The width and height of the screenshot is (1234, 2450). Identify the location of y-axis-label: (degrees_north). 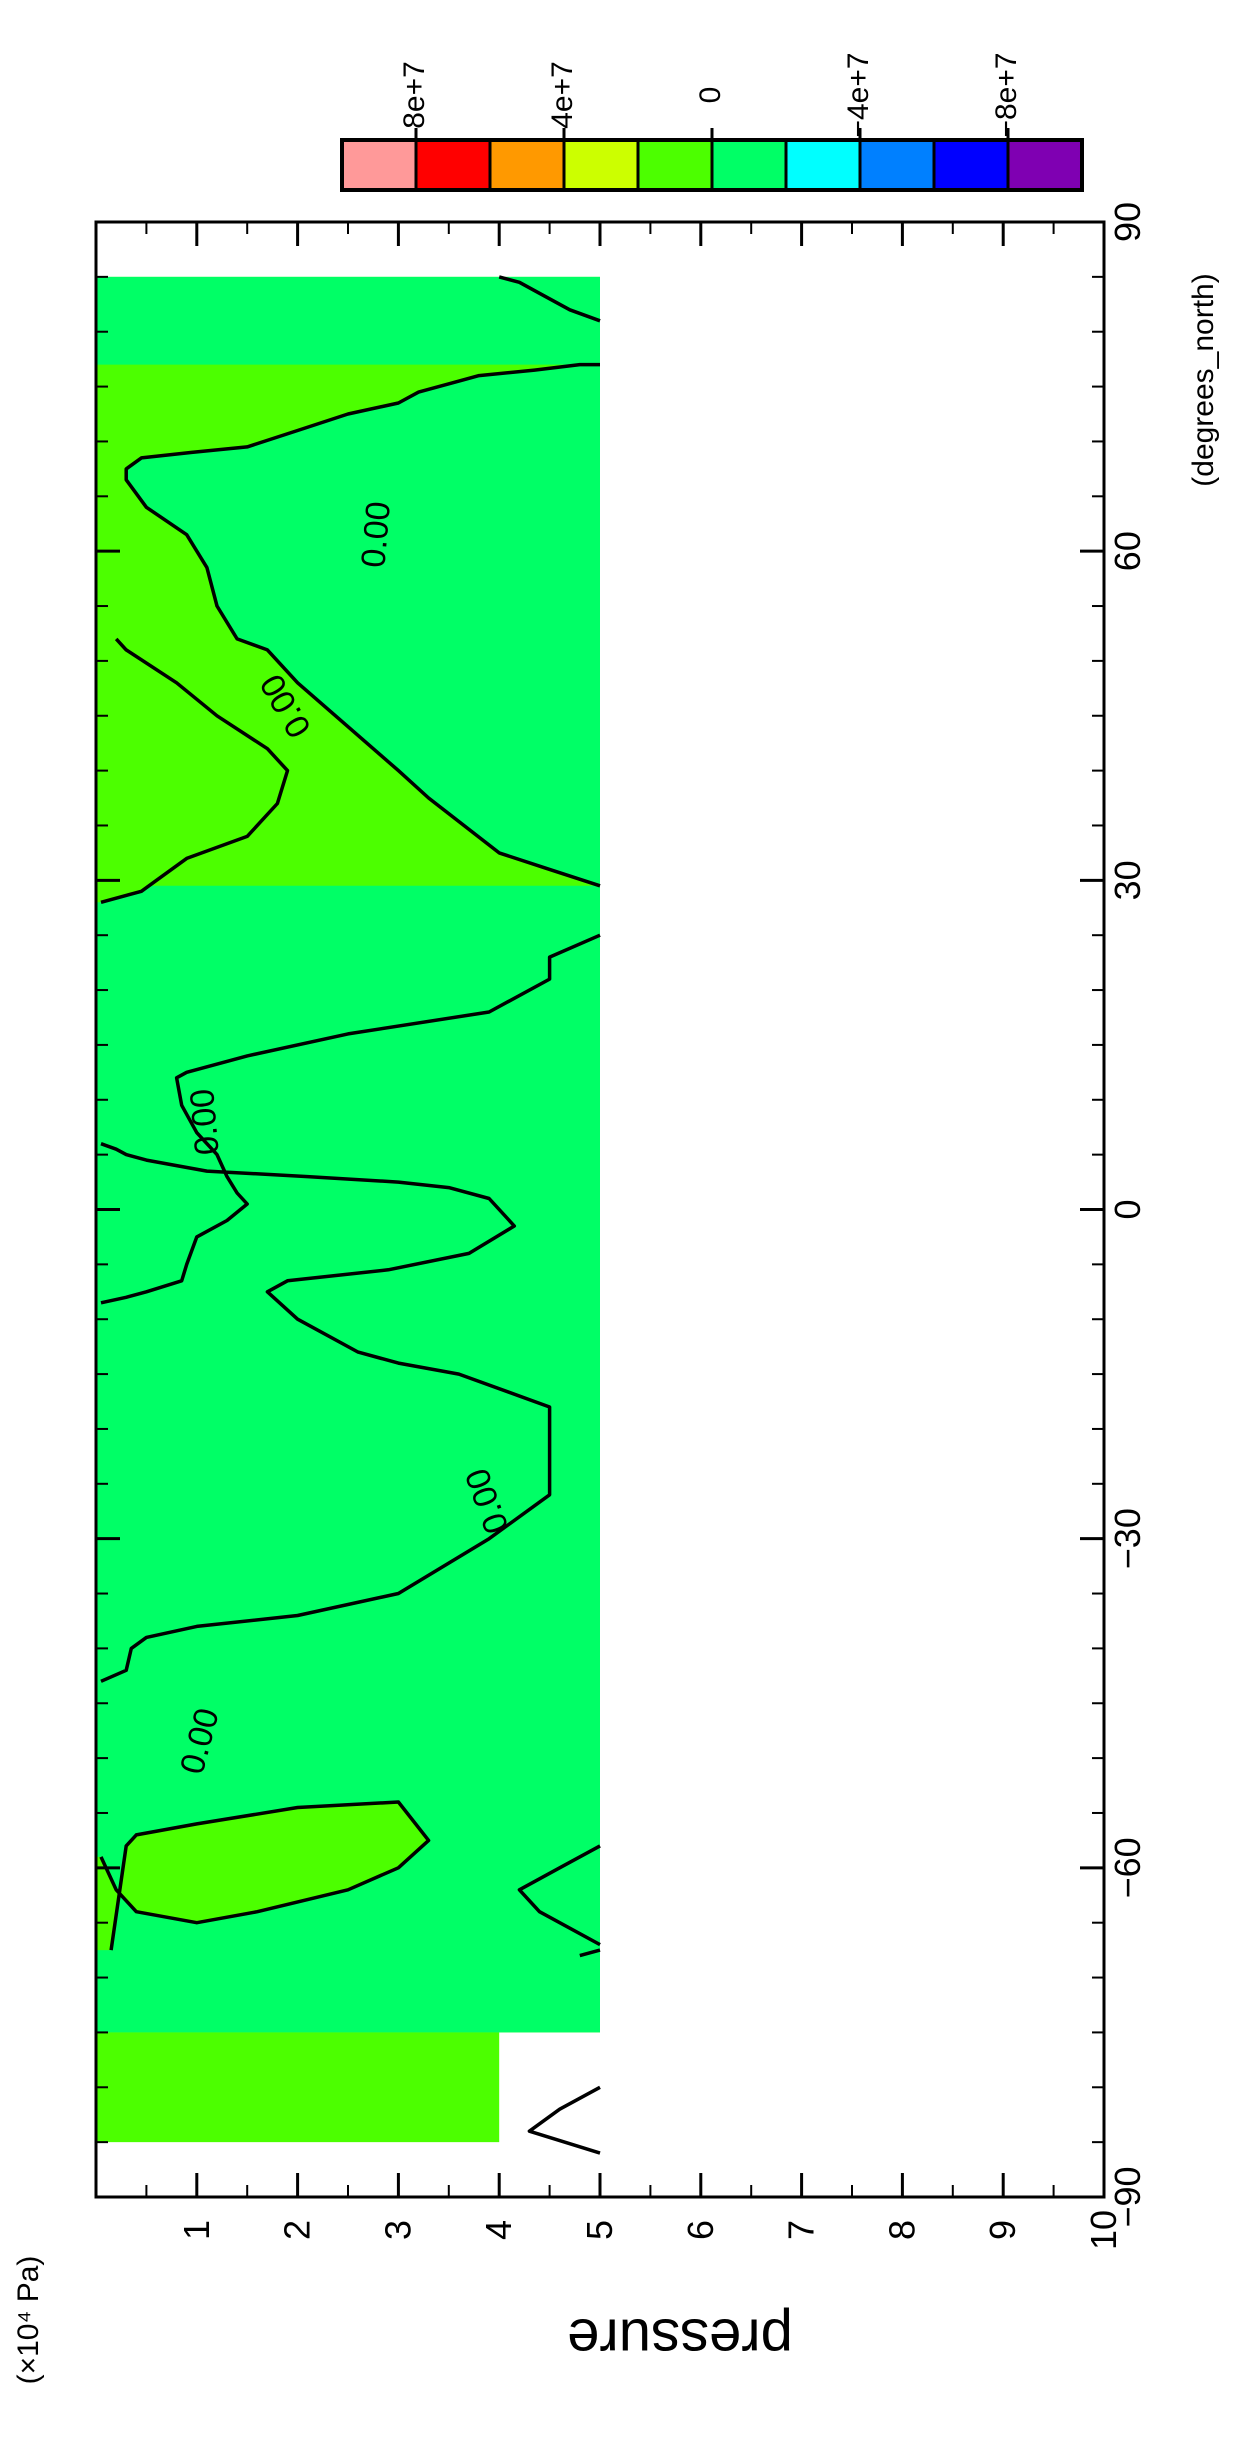
(1203, 379).